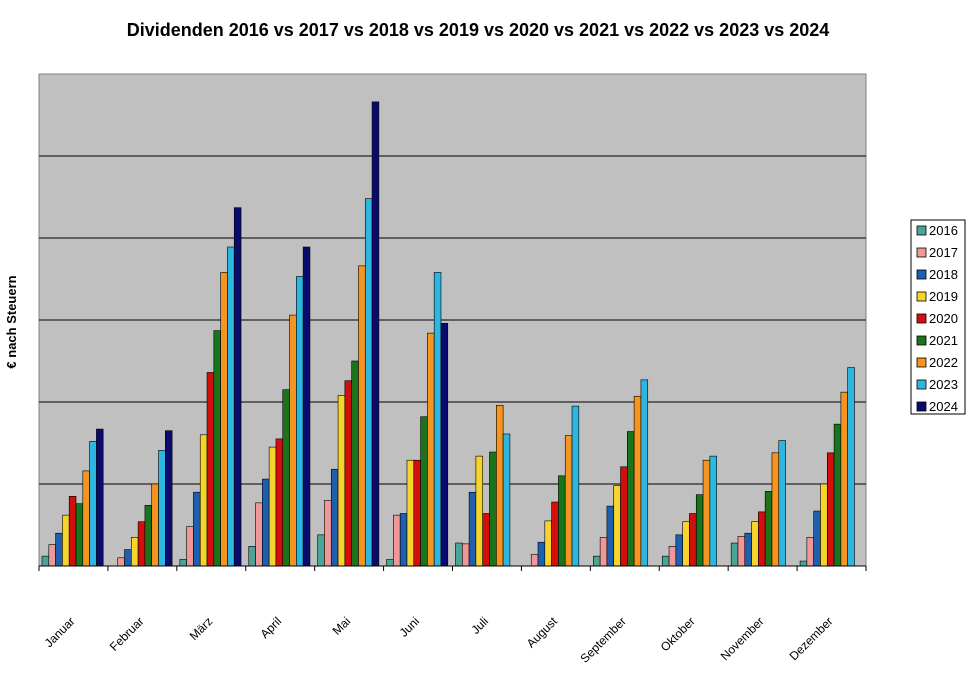 The height and width of the screenshot is (680, 969). Describe the element at coordinates (60, 632) in the screenshot. I see `x-tick-label: Januar` at that location.